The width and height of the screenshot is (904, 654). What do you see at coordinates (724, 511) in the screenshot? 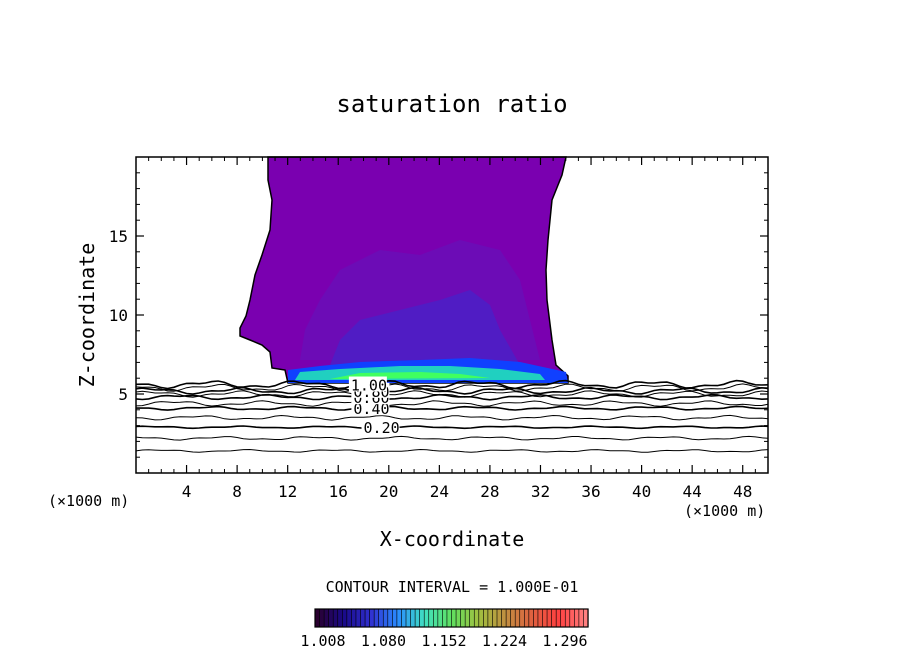
I see `x-unit-right: (×1000 m)` at bounding box center [724, 511].